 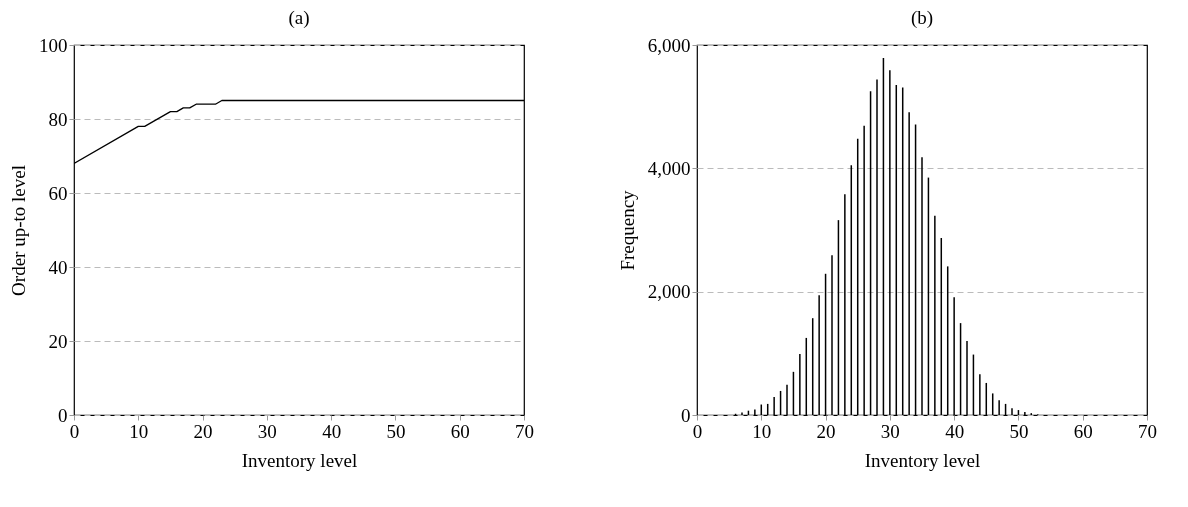 I want to click on y-tick-label: 6,000, so click(x=669, y=45).